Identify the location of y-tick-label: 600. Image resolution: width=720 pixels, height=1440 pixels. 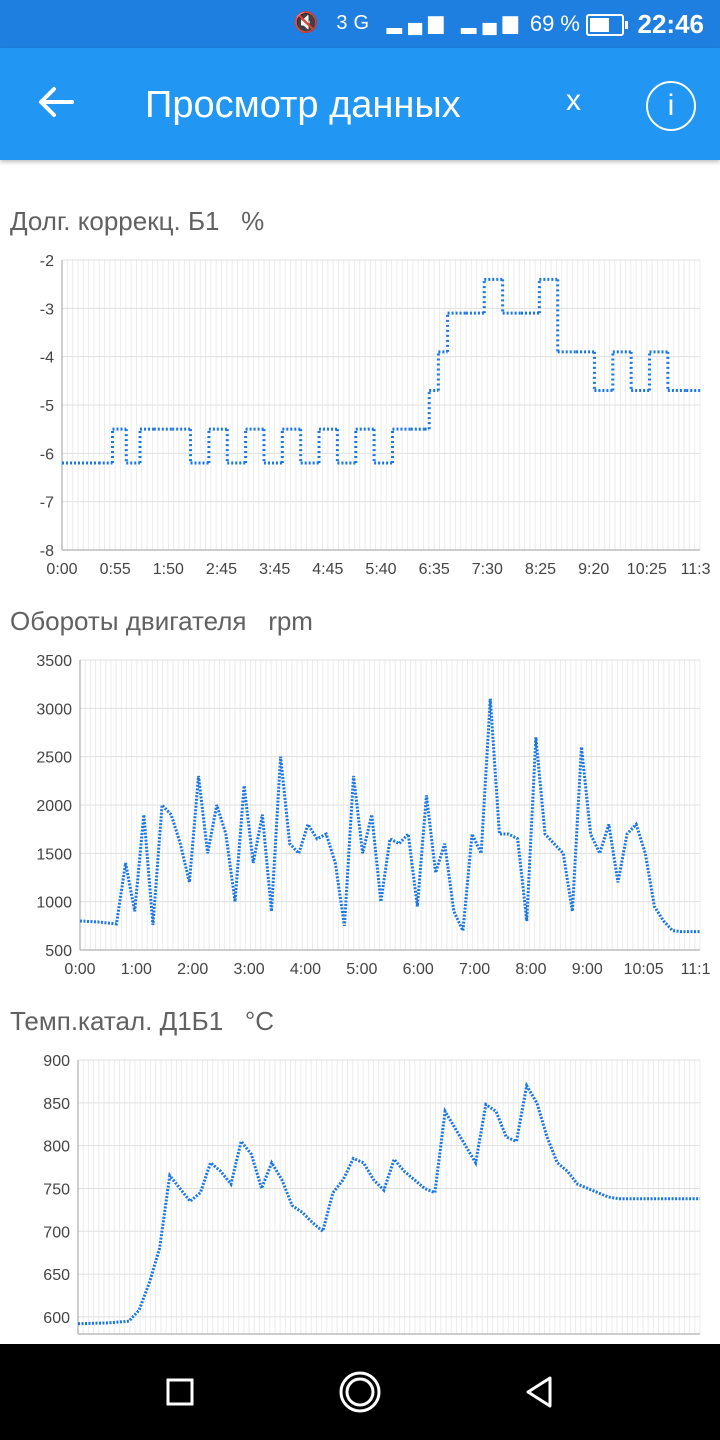
(56, 1318).